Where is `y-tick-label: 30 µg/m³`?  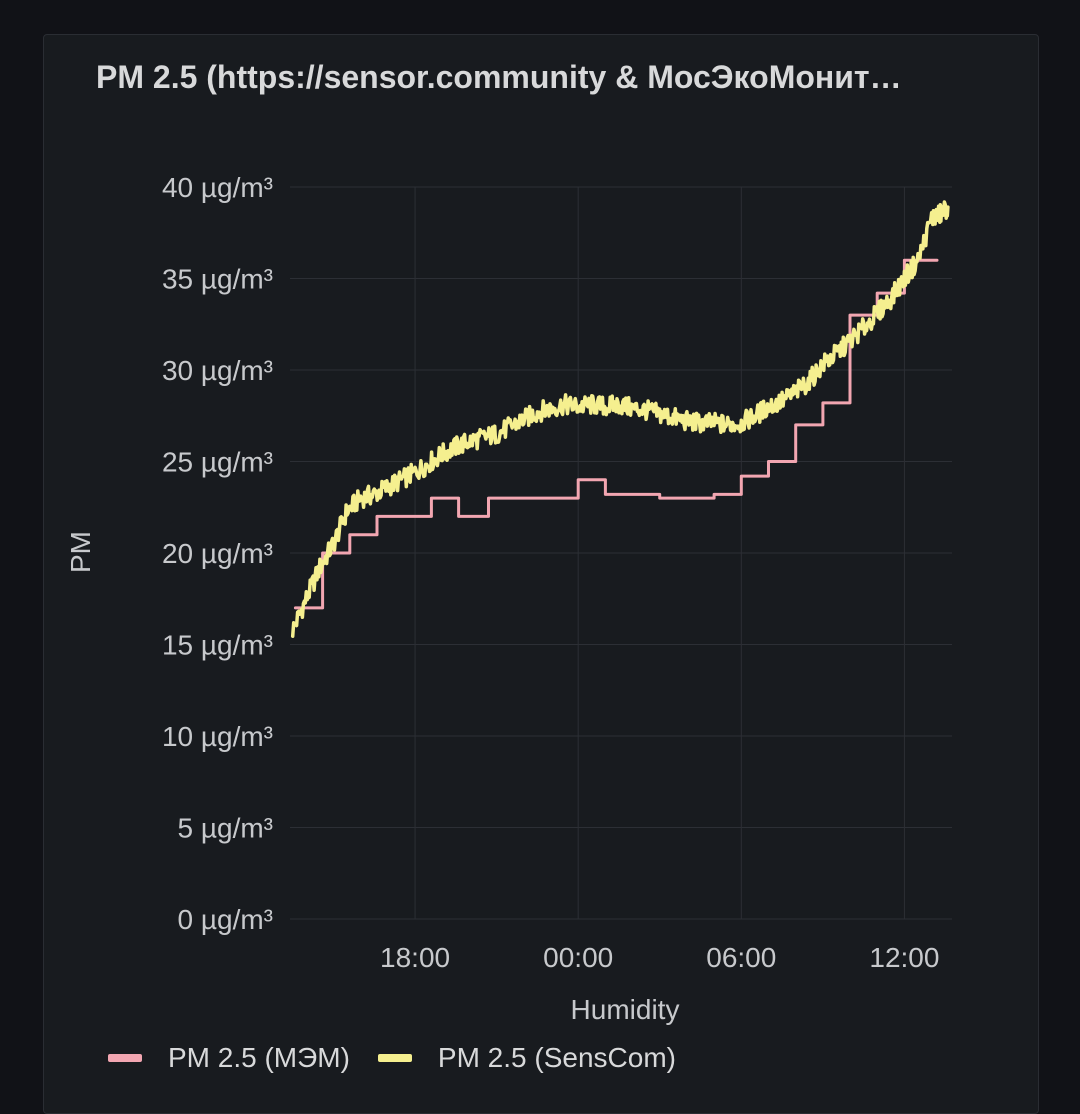 y-tick-label: 30 µg/m³ is located at coordinates (217, 370).